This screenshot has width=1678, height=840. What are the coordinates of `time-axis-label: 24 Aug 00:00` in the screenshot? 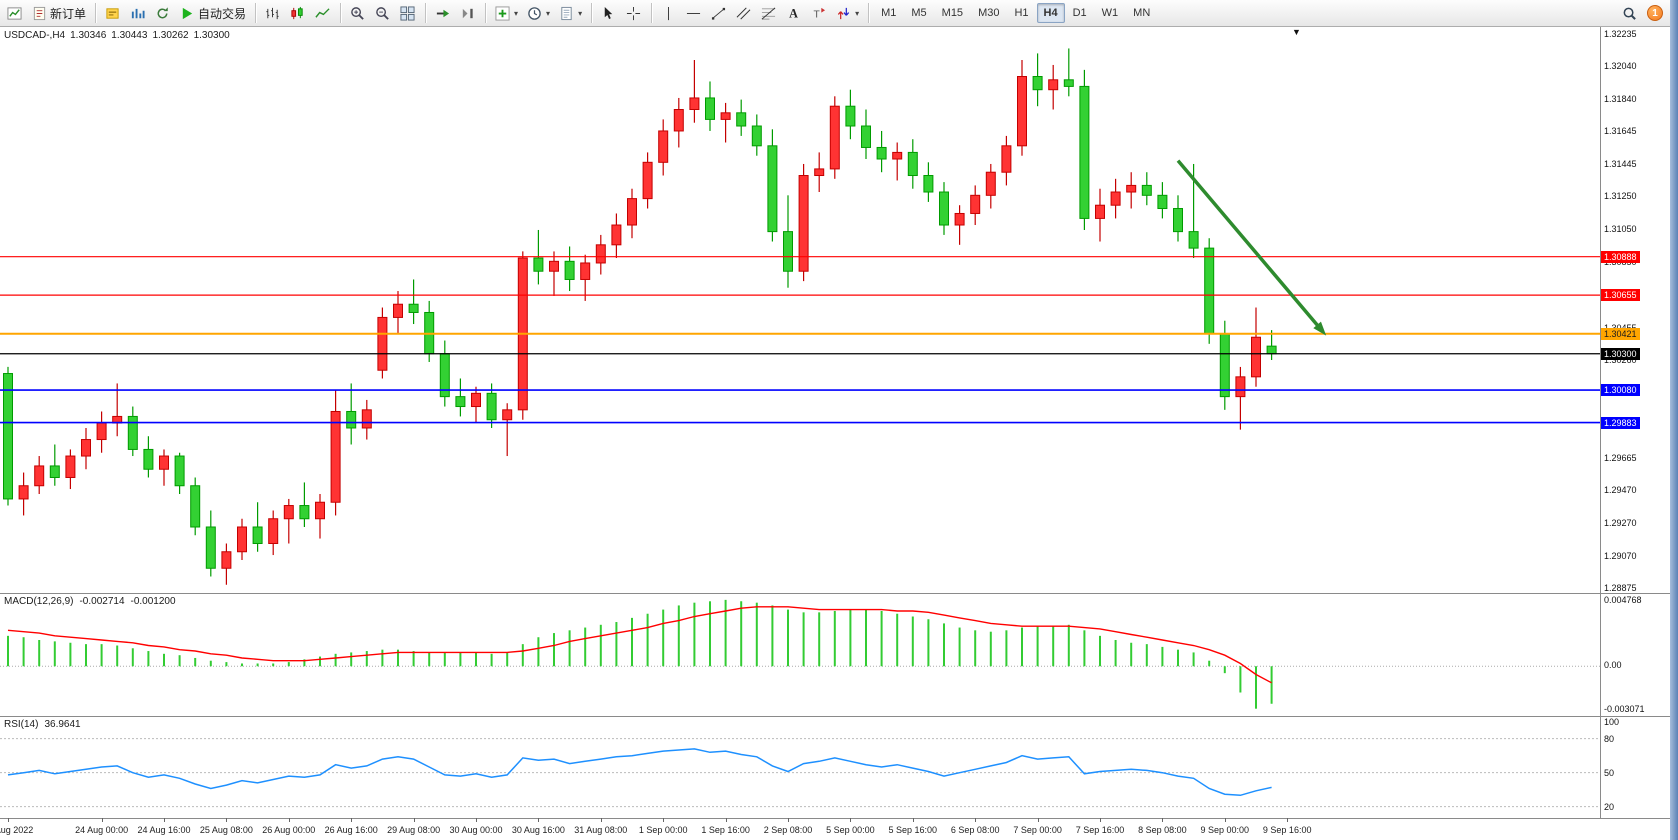 It's located at (102, 830).